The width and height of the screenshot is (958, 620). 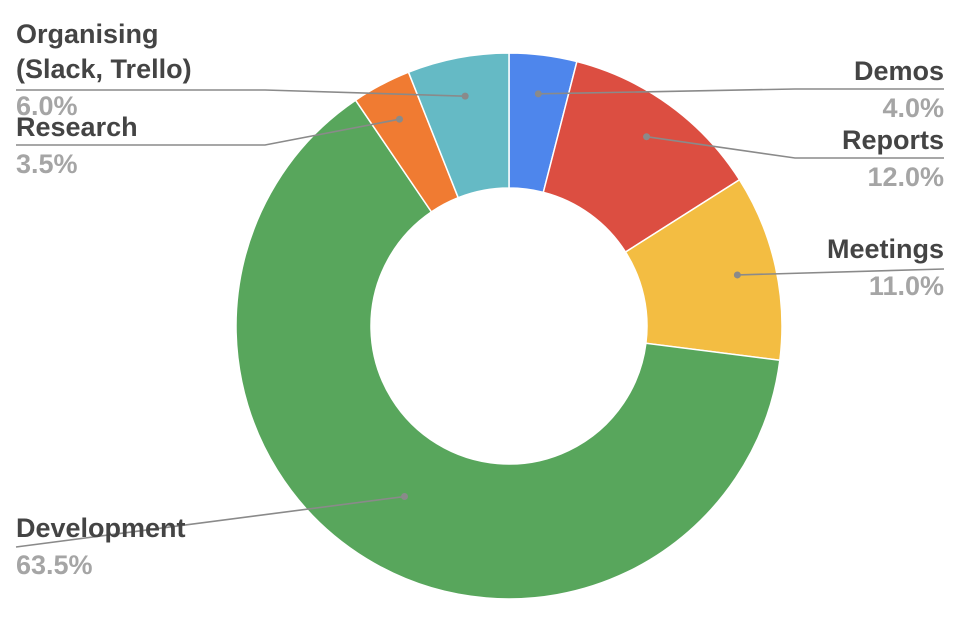 I want to click on leader-line-development, so click(x=210, y=521).